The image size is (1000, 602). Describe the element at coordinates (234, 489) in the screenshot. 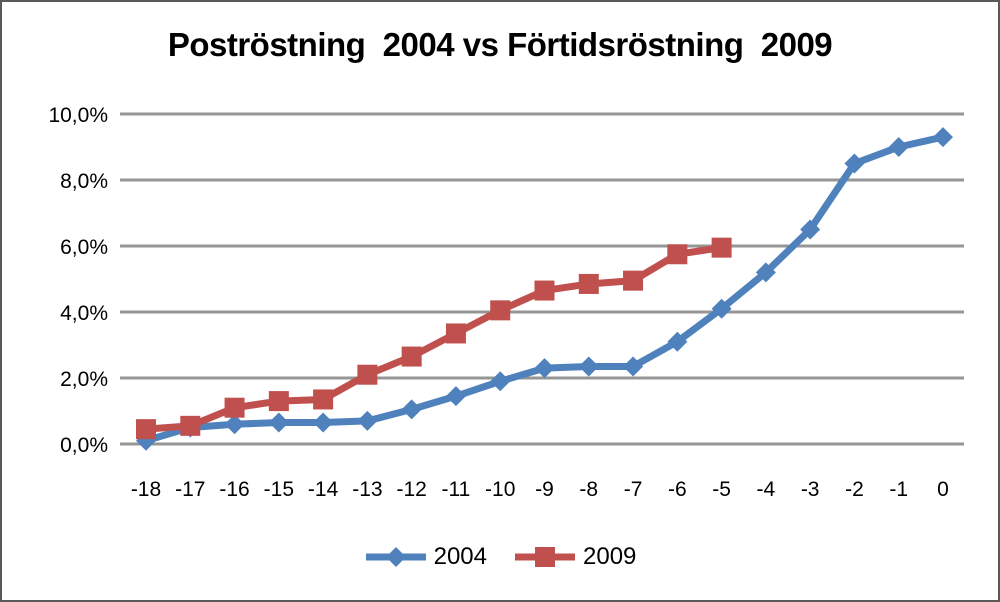

I see `x-tick-label: -16` at that location.